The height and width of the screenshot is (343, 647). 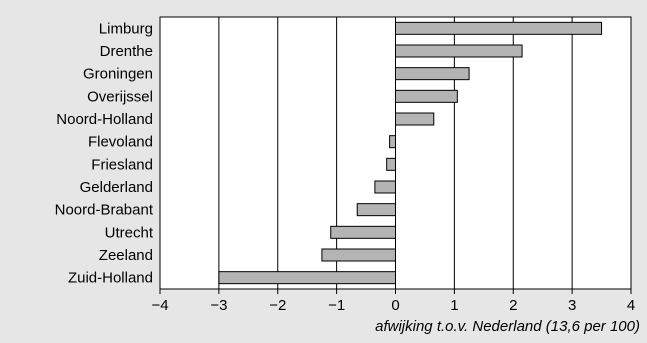 I want to click on tick-label: −3, so click(x=218, y=305).